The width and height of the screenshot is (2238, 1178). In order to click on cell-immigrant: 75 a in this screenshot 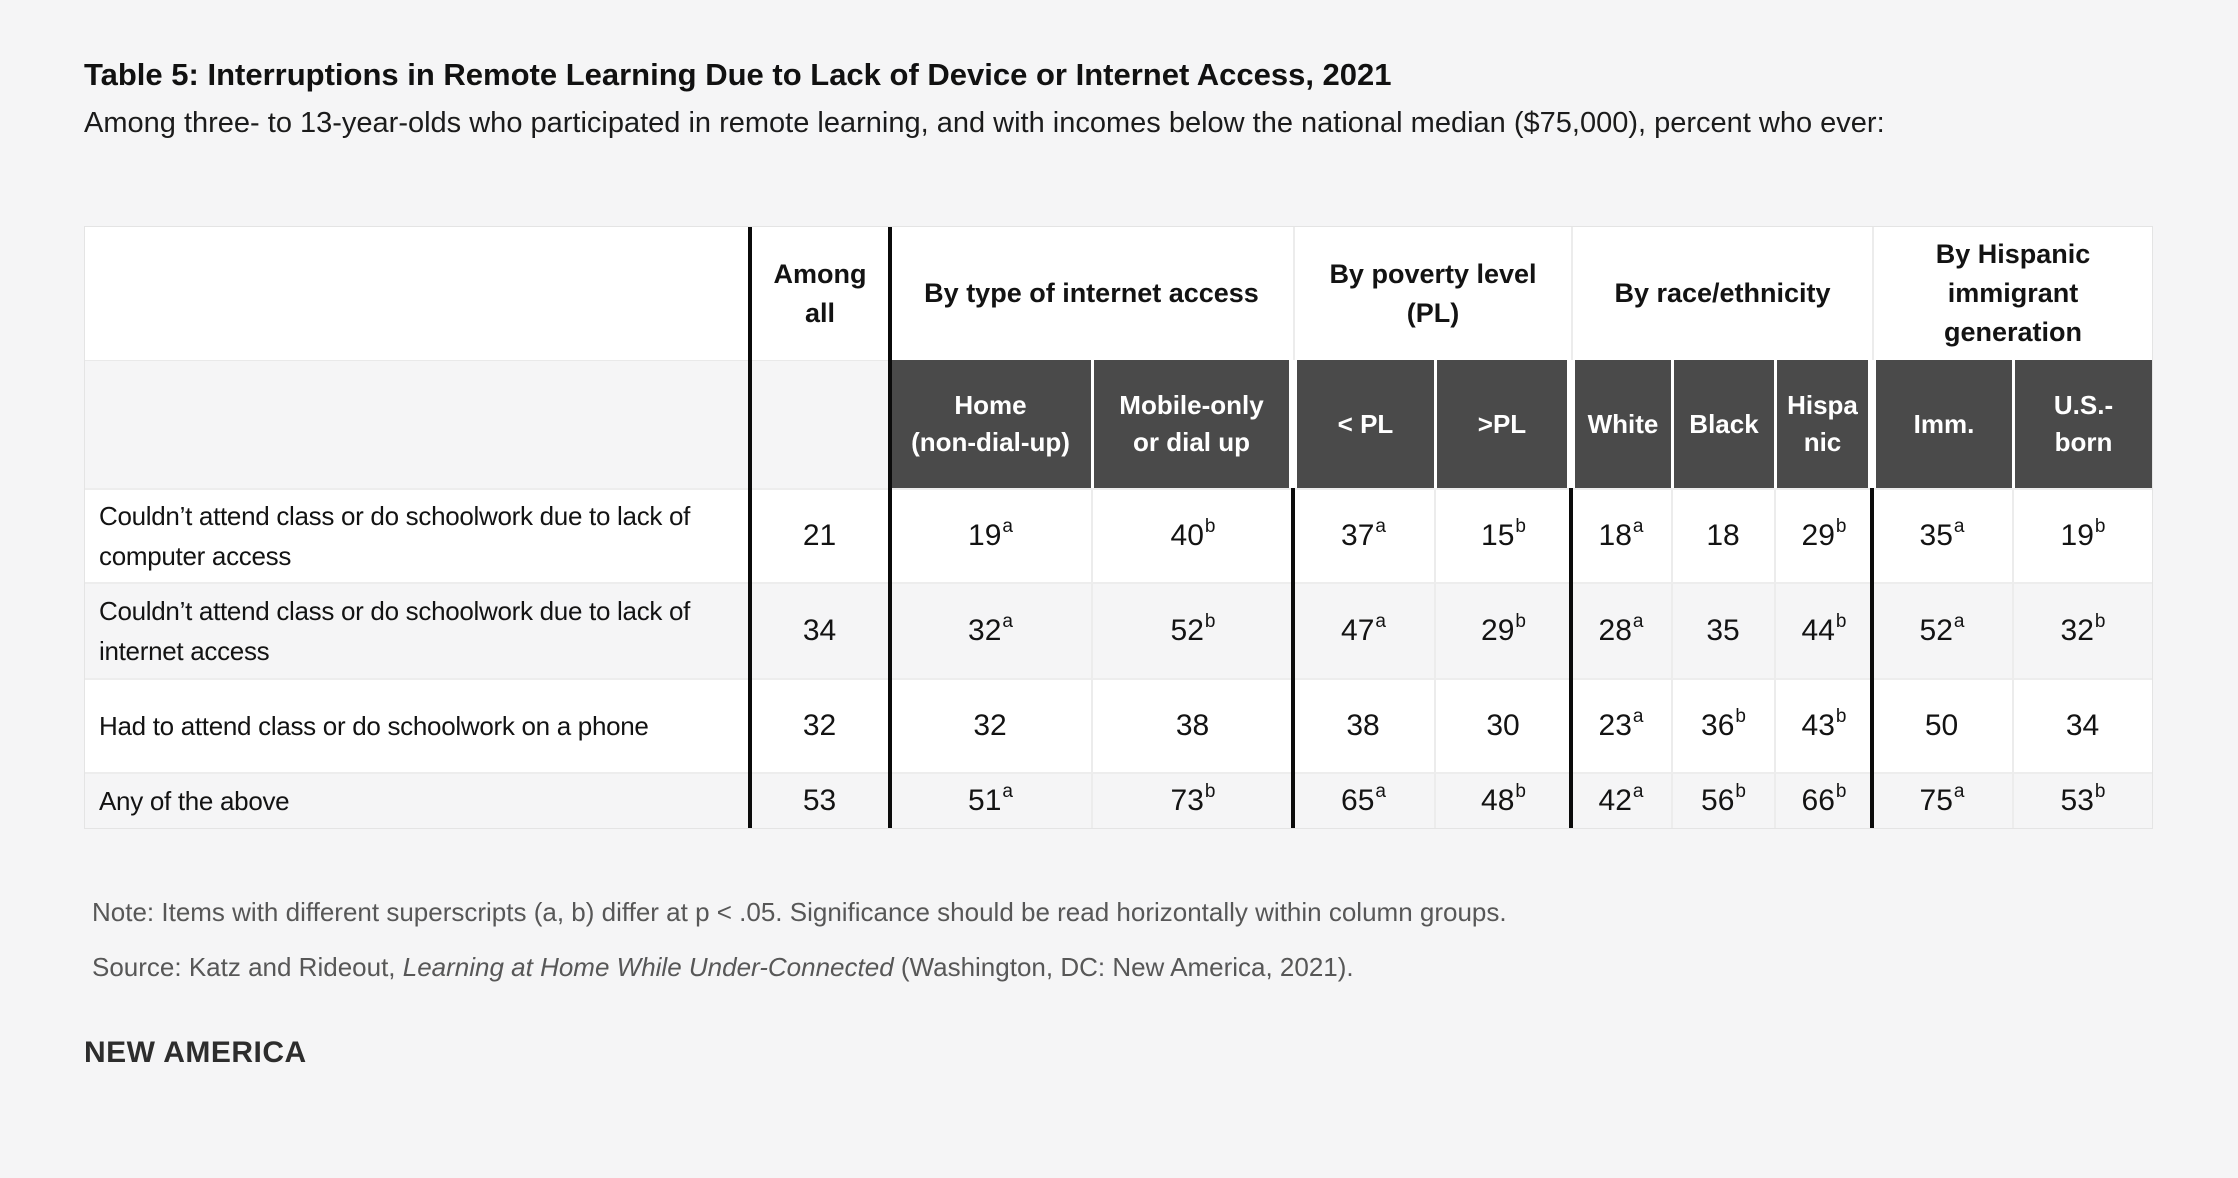, I will do `click(1942, 800)`.